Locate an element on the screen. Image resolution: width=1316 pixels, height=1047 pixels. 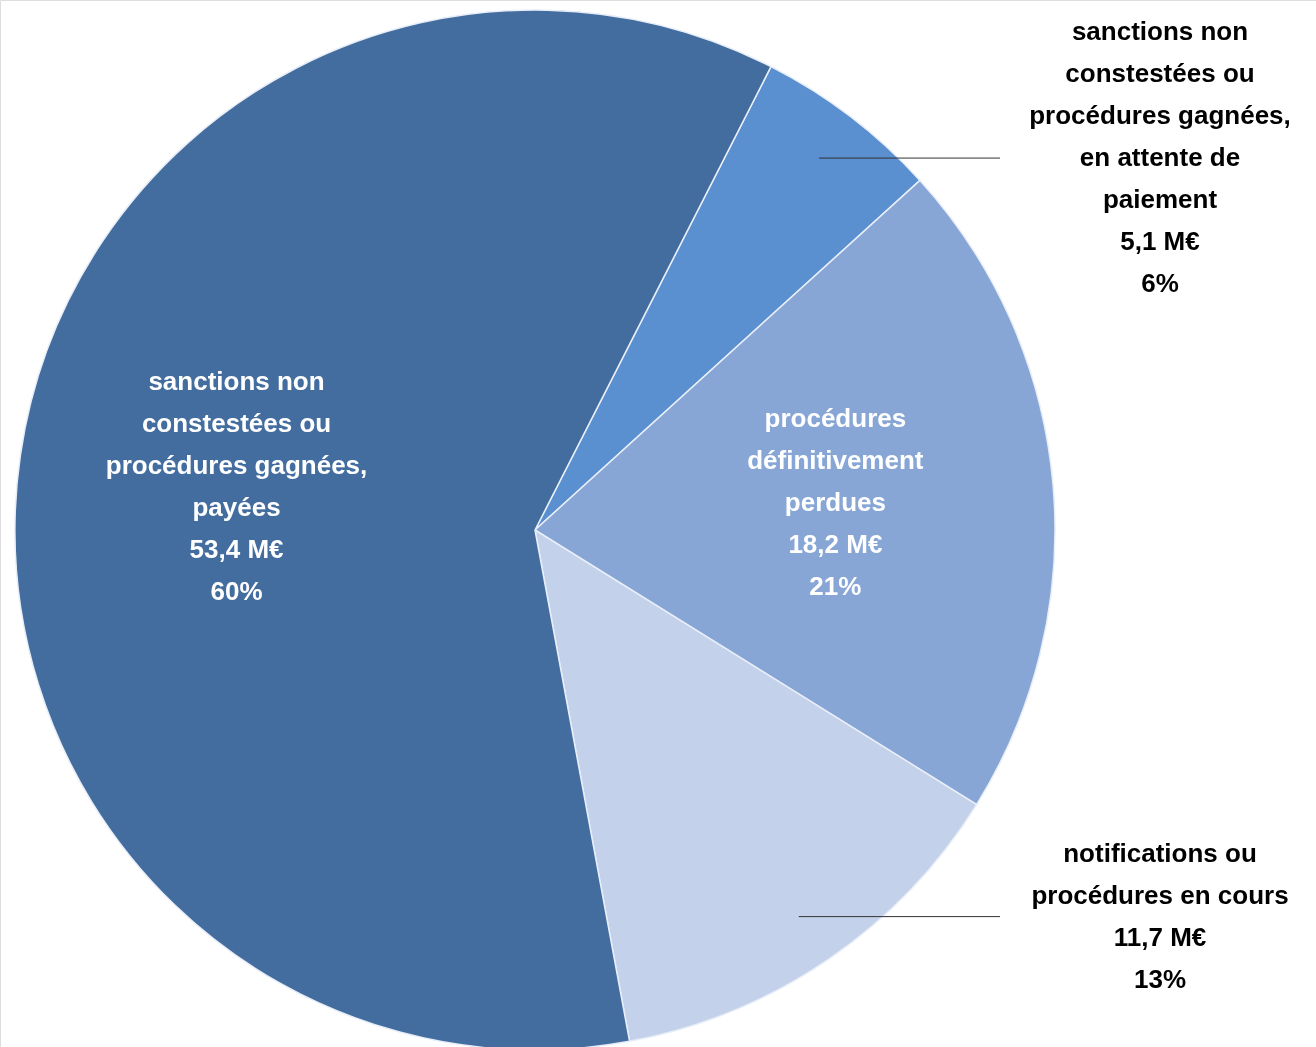
data-label: 18,2 M€ 21% is located at coordinates (835, 564).